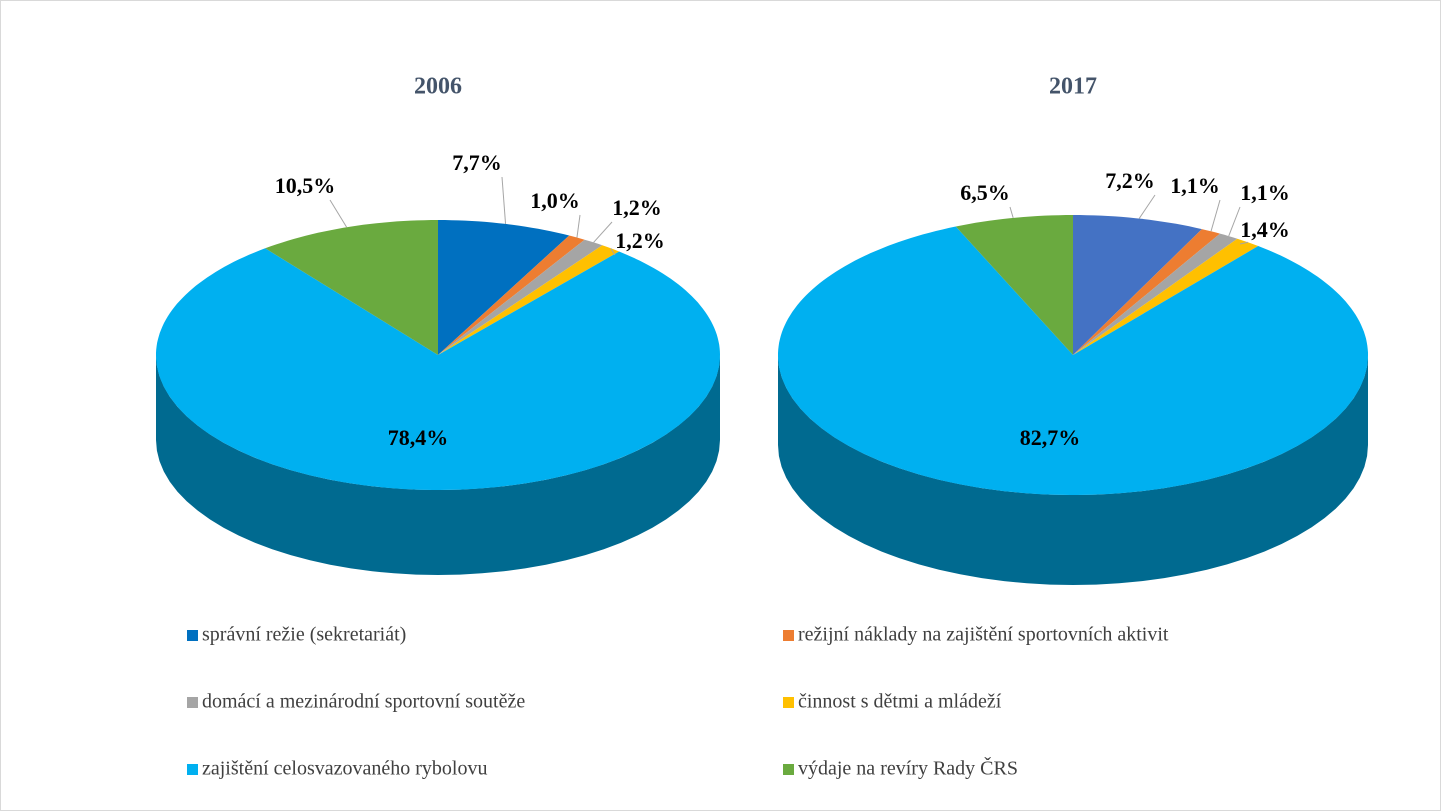 Image resolution: width=1442 pixels, height=812 pixels. Describe the element at coordinates (985, 192) in the screenshot. I see `data-label: 6,5%` at that location.